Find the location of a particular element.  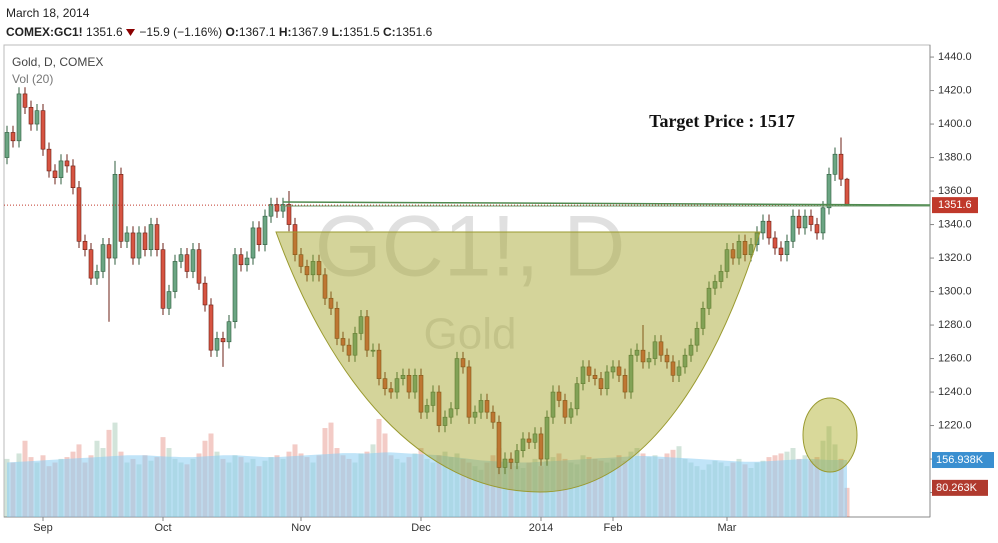

resistance-line is located at coordinates (606, 203).